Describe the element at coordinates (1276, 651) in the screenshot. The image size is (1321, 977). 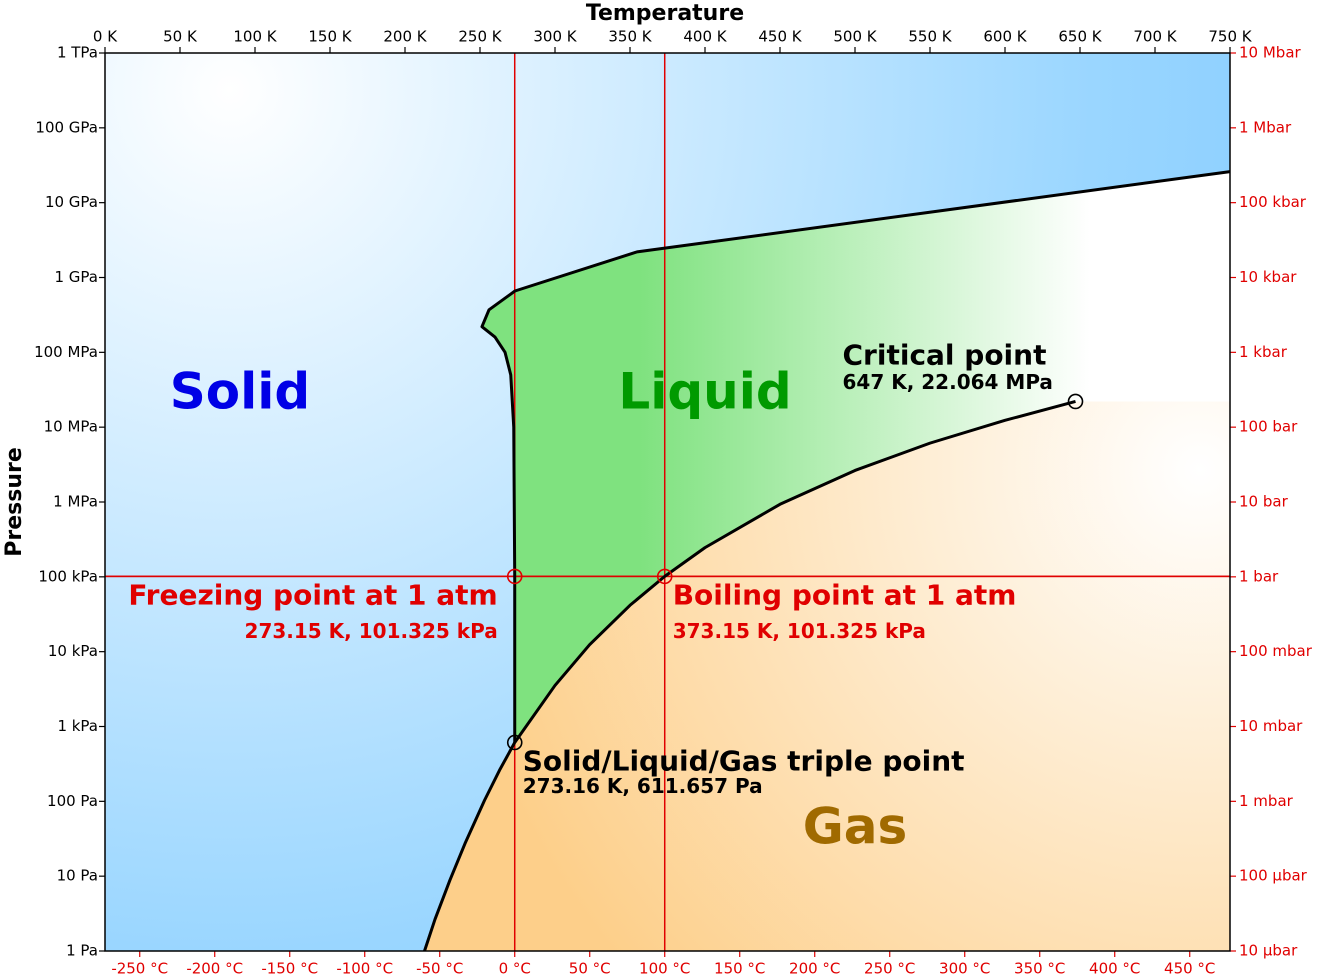
I see `y2-tick-label: 100 mbar` at that location.